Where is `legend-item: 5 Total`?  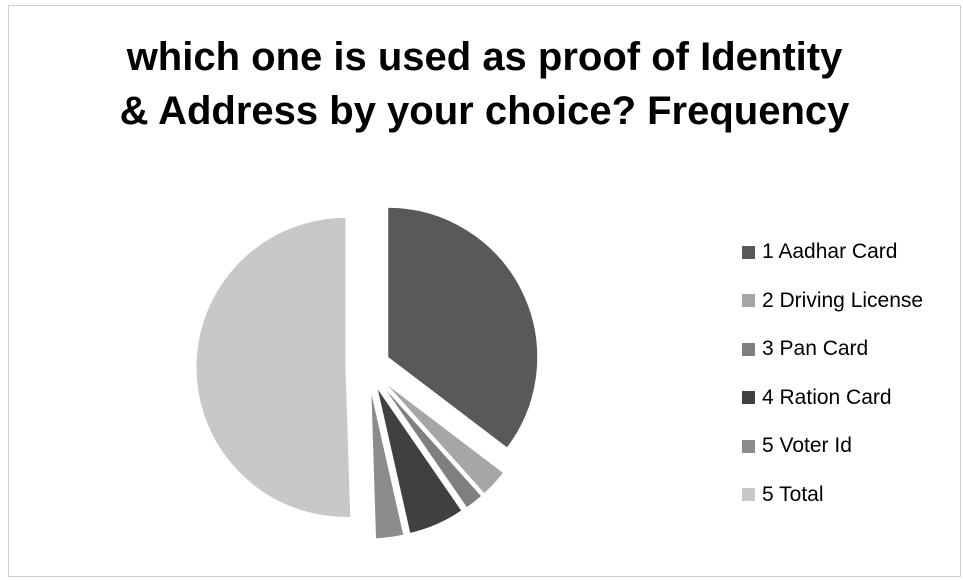
legend-item: 5 Total is located at coordinates (832, 495).